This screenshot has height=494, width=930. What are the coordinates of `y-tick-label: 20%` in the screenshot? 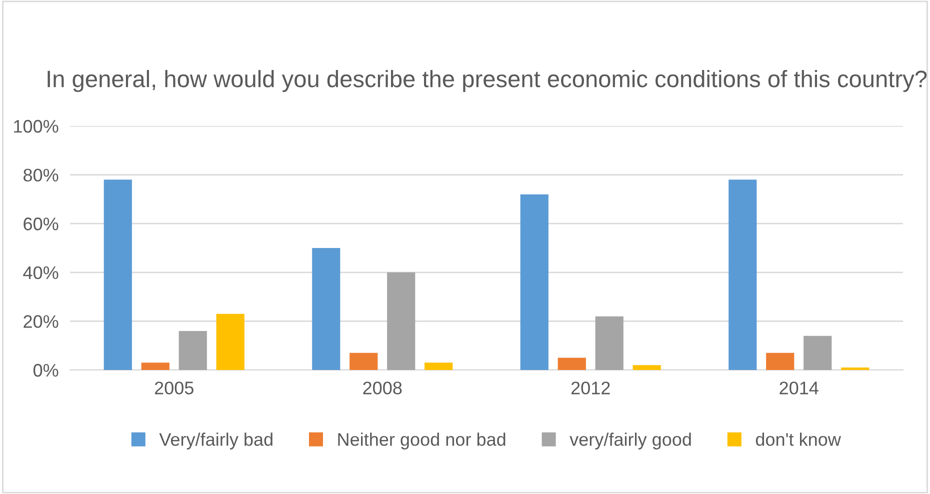 It's located at (41, 321).